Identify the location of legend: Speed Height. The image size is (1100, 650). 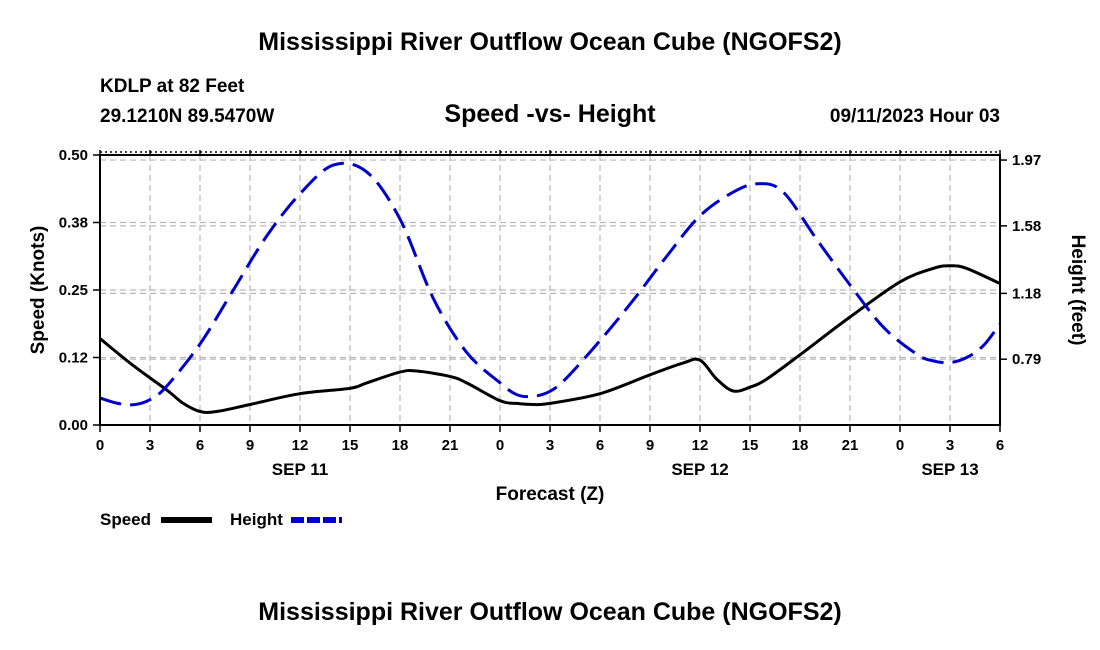
(221, 519).